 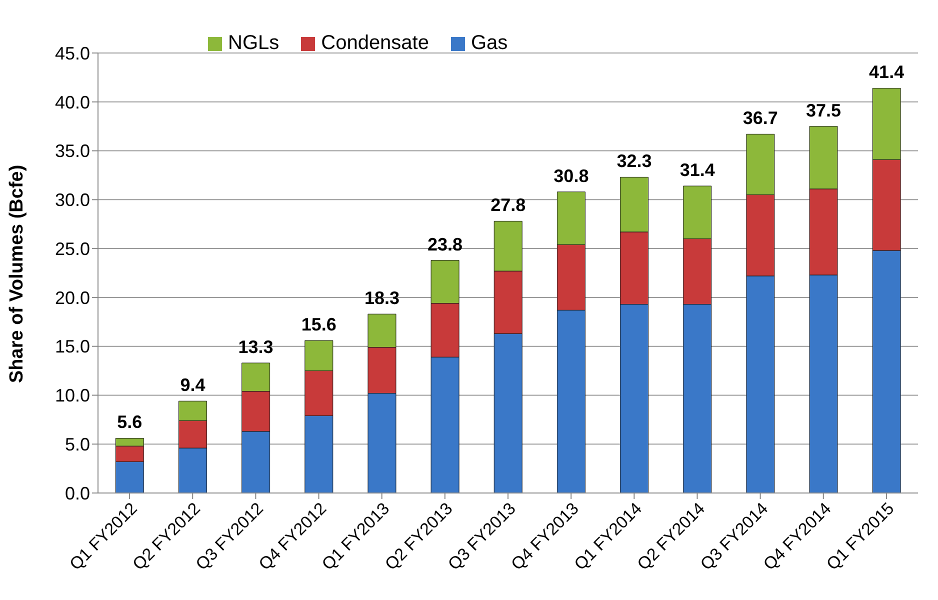 What do you see at coordinates (824, 110) in the screenshot?
I see `total-label: 37.5` at bounding box center [824, 110].